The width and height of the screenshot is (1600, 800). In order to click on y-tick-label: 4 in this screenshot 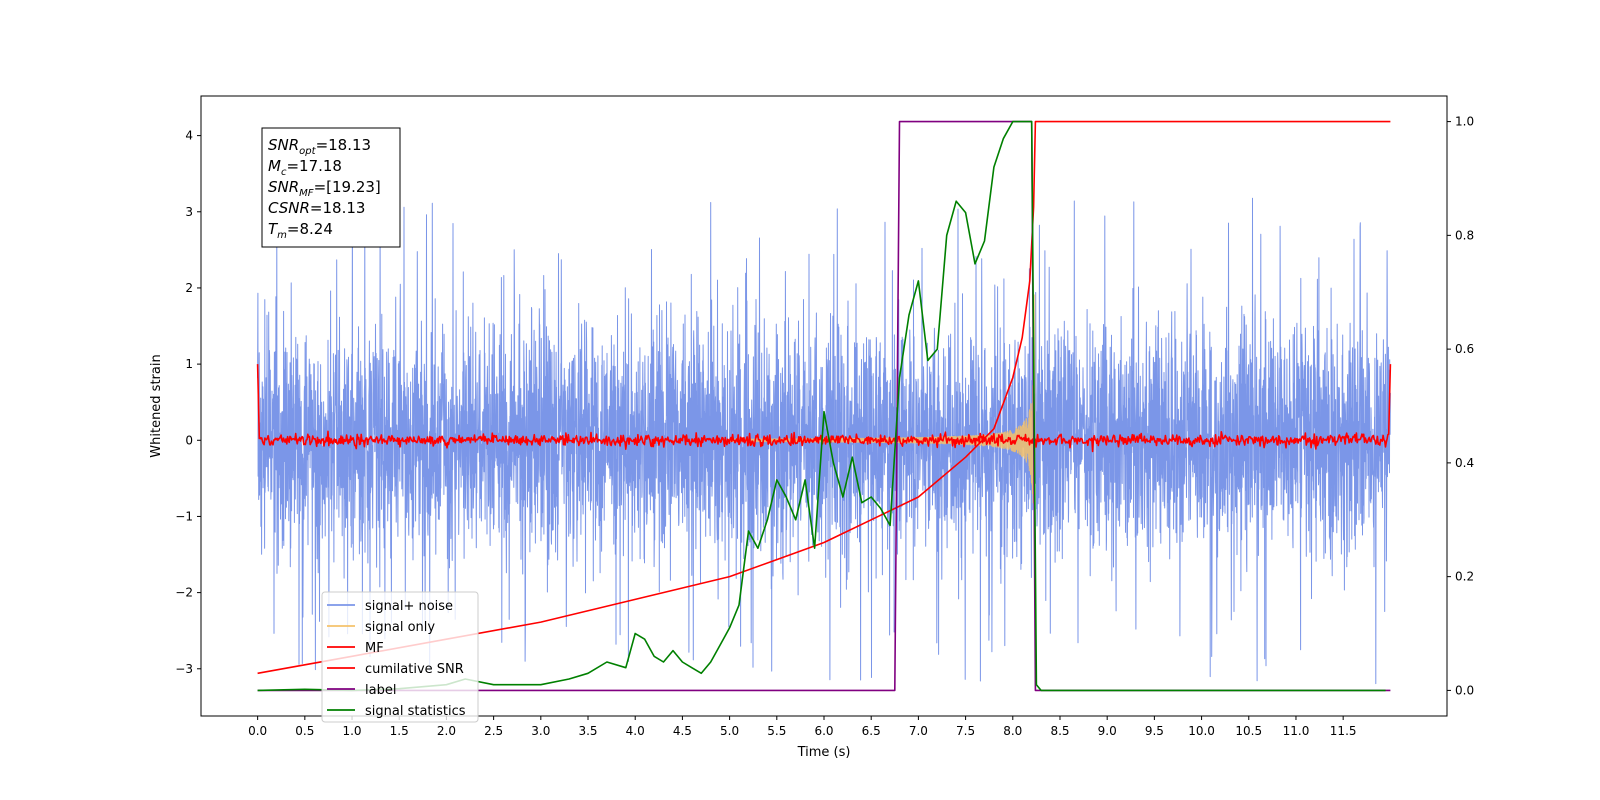, I will do `click(189, 136)`.